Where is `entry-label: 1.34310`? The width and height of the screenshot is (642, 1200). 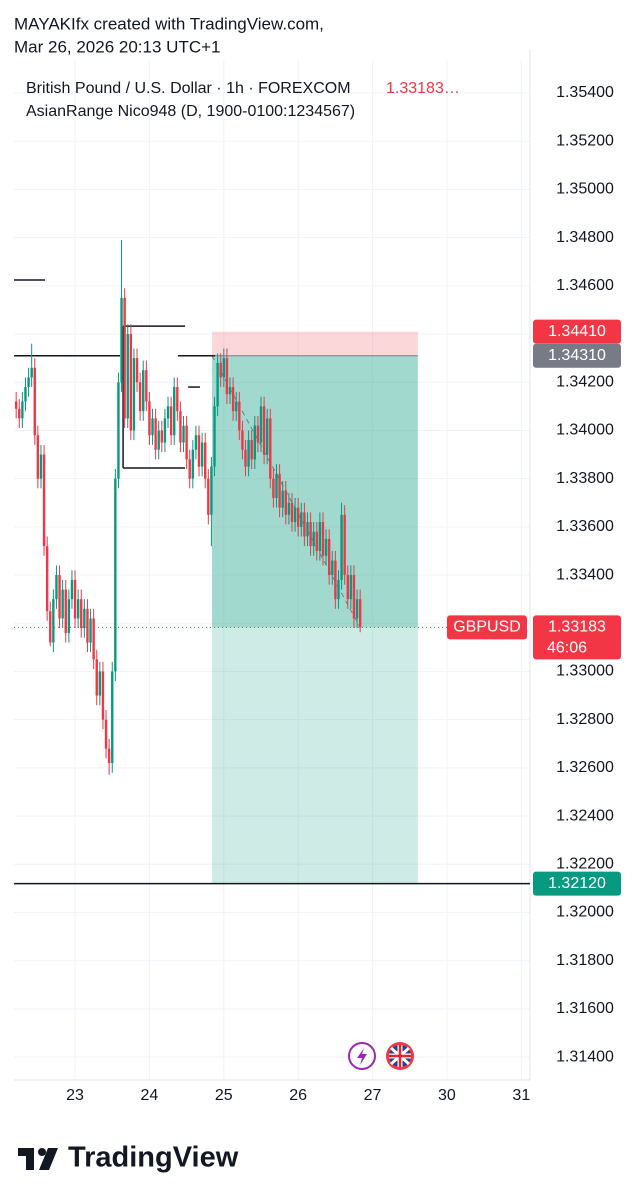
entry-label: 1.34310 is located at coordinates (577, 355).